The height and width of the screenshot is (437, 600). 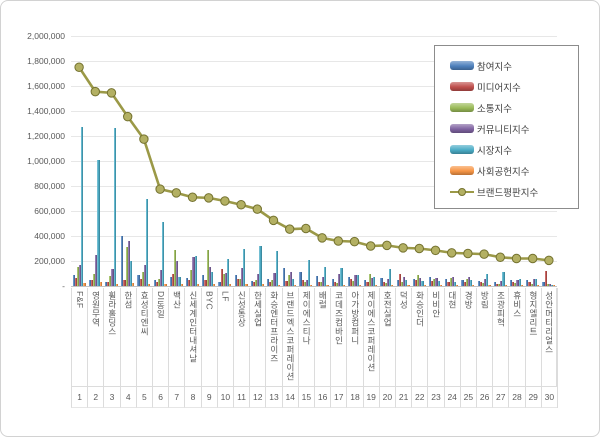 What do you see at coordinates (46, 136) in the screenshot?
I see `y-axis-tick-label: 1,200,000` at bounding box center [46, 136].